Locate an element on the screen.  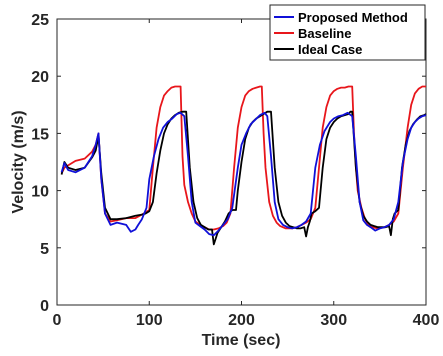
legend-box is located at coordinates (347, 32).